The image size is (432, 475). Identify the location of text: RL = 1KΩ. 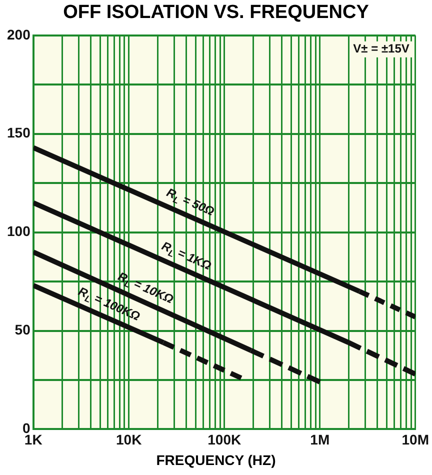
(187, 256).